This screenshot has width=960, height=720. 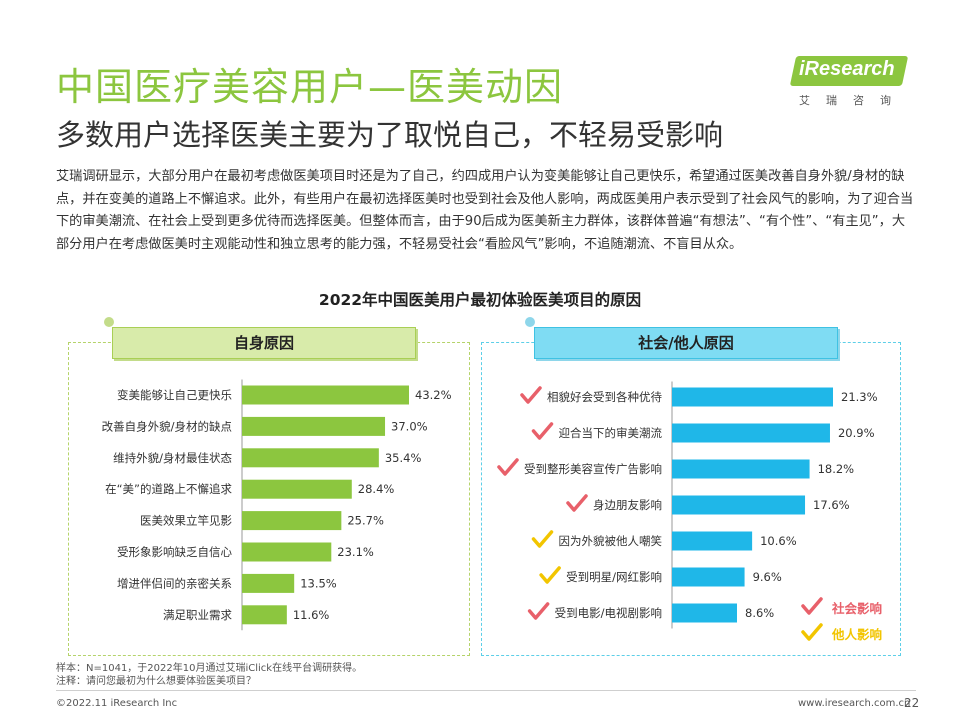 What do you see at coordinates (174, 395) in the screenshot?
I see `self-reason-label: 变美能够让自己更快乐` at bounding box center [174, 395].